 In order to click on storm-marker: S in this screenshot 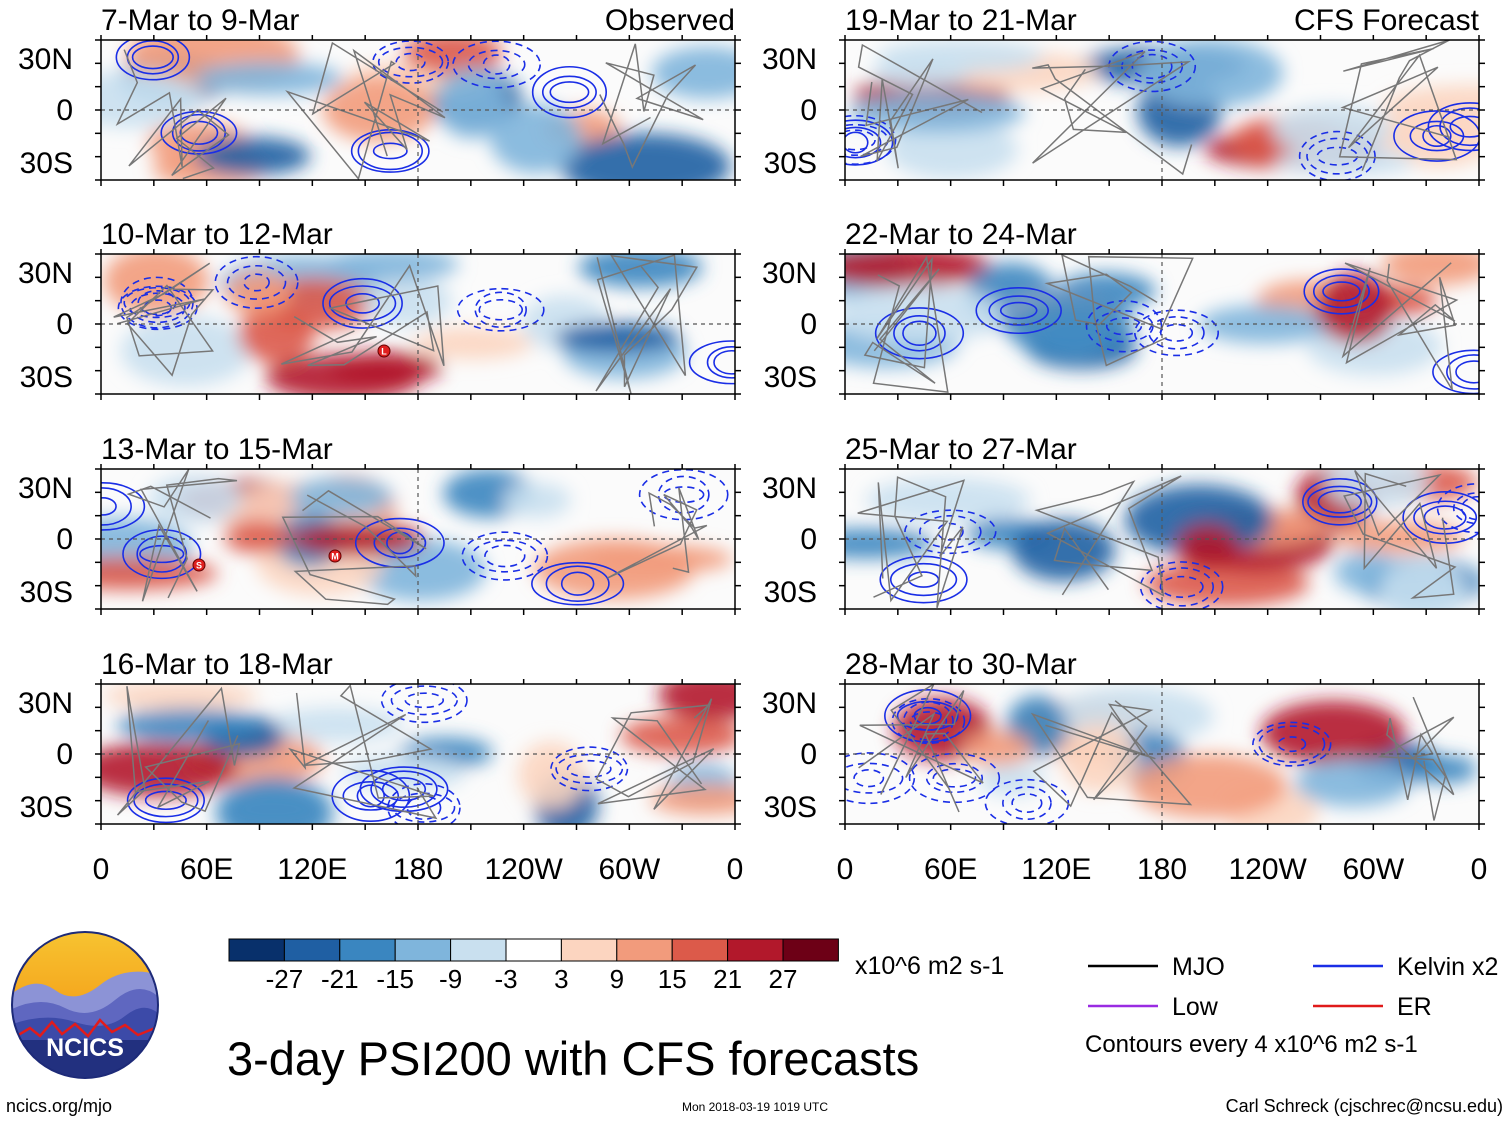, I will do `click(199, 565)`.